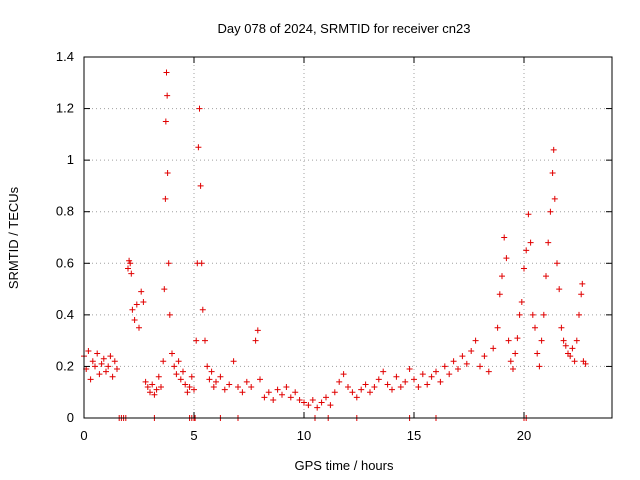  What do you see at coordinates (65, 211) in the screenshot?
I see `y-tick-label: 0.8` at bounding box center [65, 211].